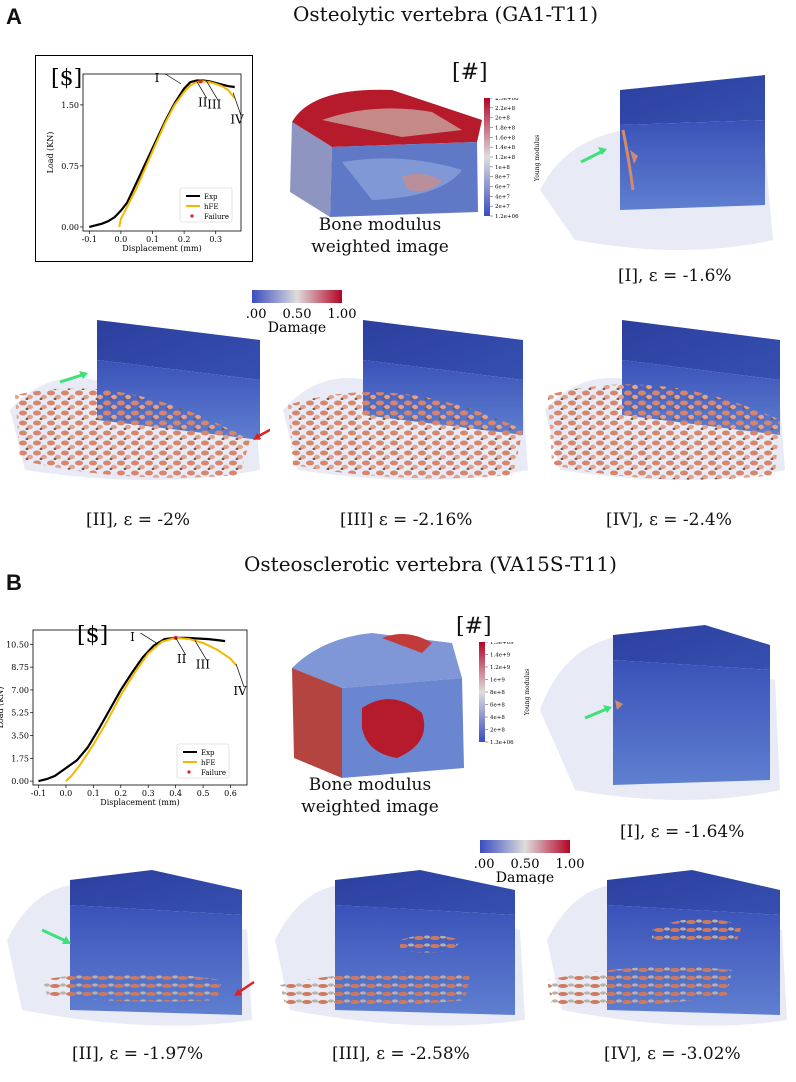 The image size is (796, 1082). Describe the element at coordinates (200, 81) in the screenshot. I see `failure-point` at that location.